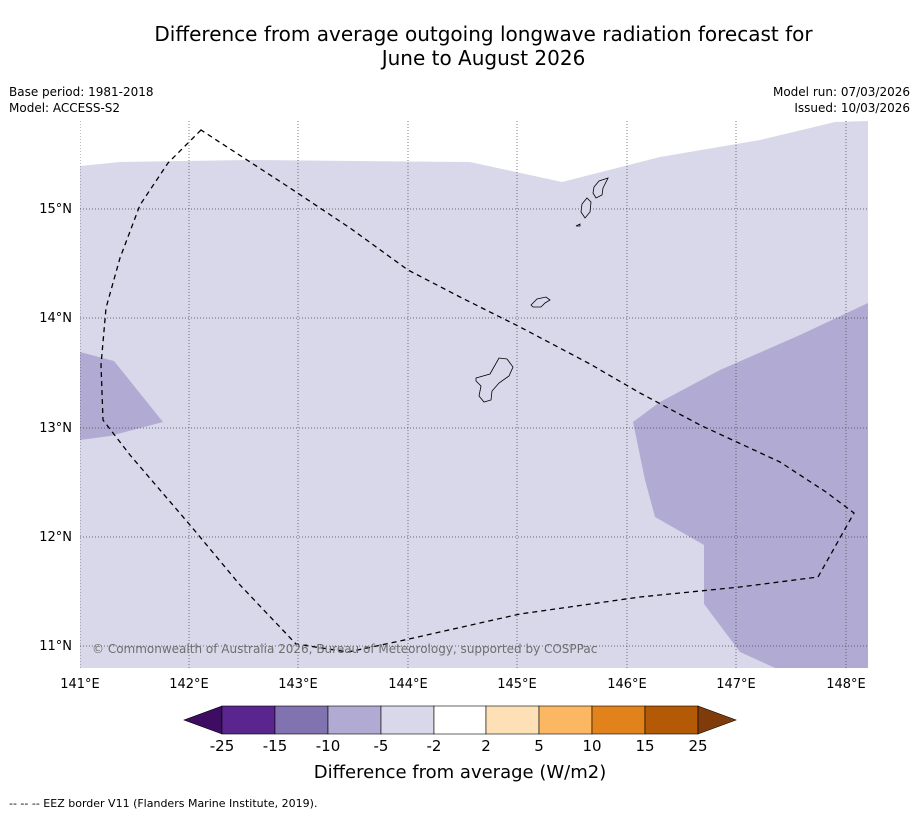 This screenshot has height=816, width=919. I want to click on lat-label: 14°N, so click(55, 318).